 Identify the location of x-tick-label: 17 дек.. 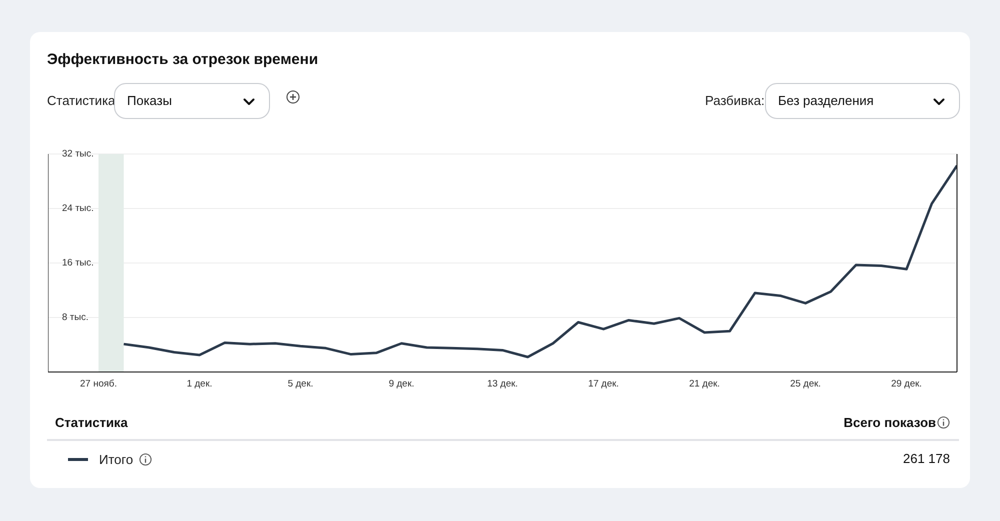
(603, 384).